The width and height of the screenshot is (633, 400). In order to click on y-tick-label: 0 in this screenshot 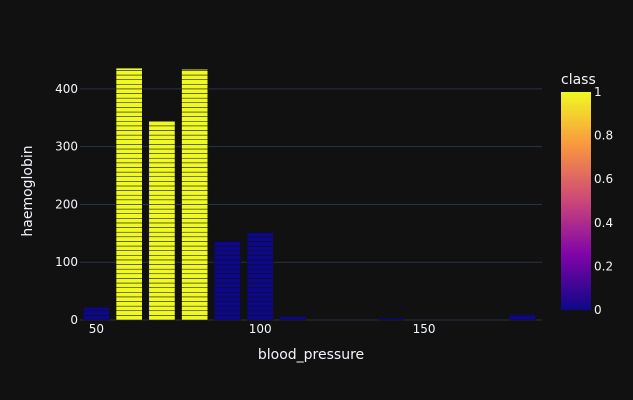, I will do `click(74, 320)`.